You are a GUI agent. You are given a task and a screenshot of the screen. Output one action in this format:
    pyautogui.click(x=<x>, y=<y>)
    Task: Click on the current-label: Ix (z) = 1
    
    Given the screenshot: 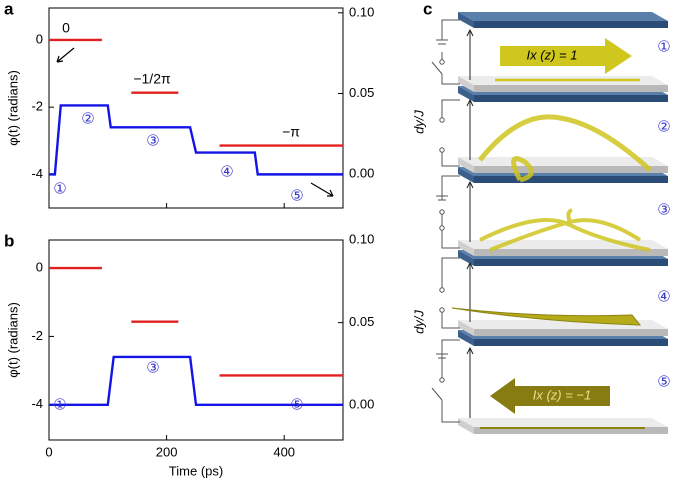 What is the action you would take?
    pyautogui.click(x=552, y=54)
    